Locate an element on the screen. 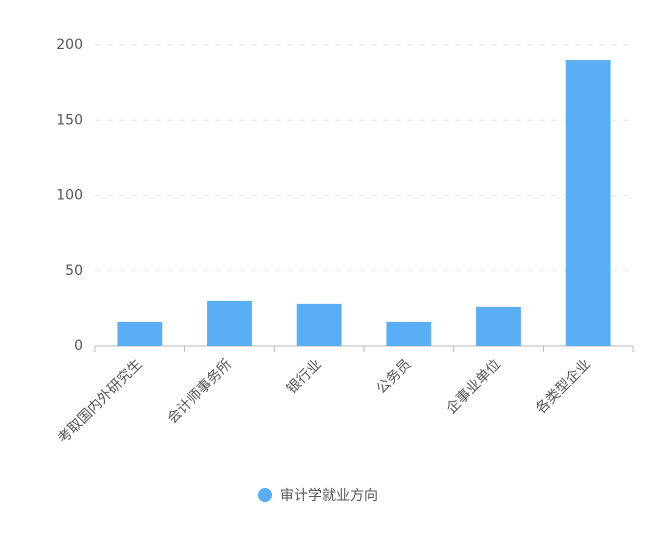 The height and width of the screenshot is (538, 662). x-tick-label: 公务员 is located at coordinates (393, 376).